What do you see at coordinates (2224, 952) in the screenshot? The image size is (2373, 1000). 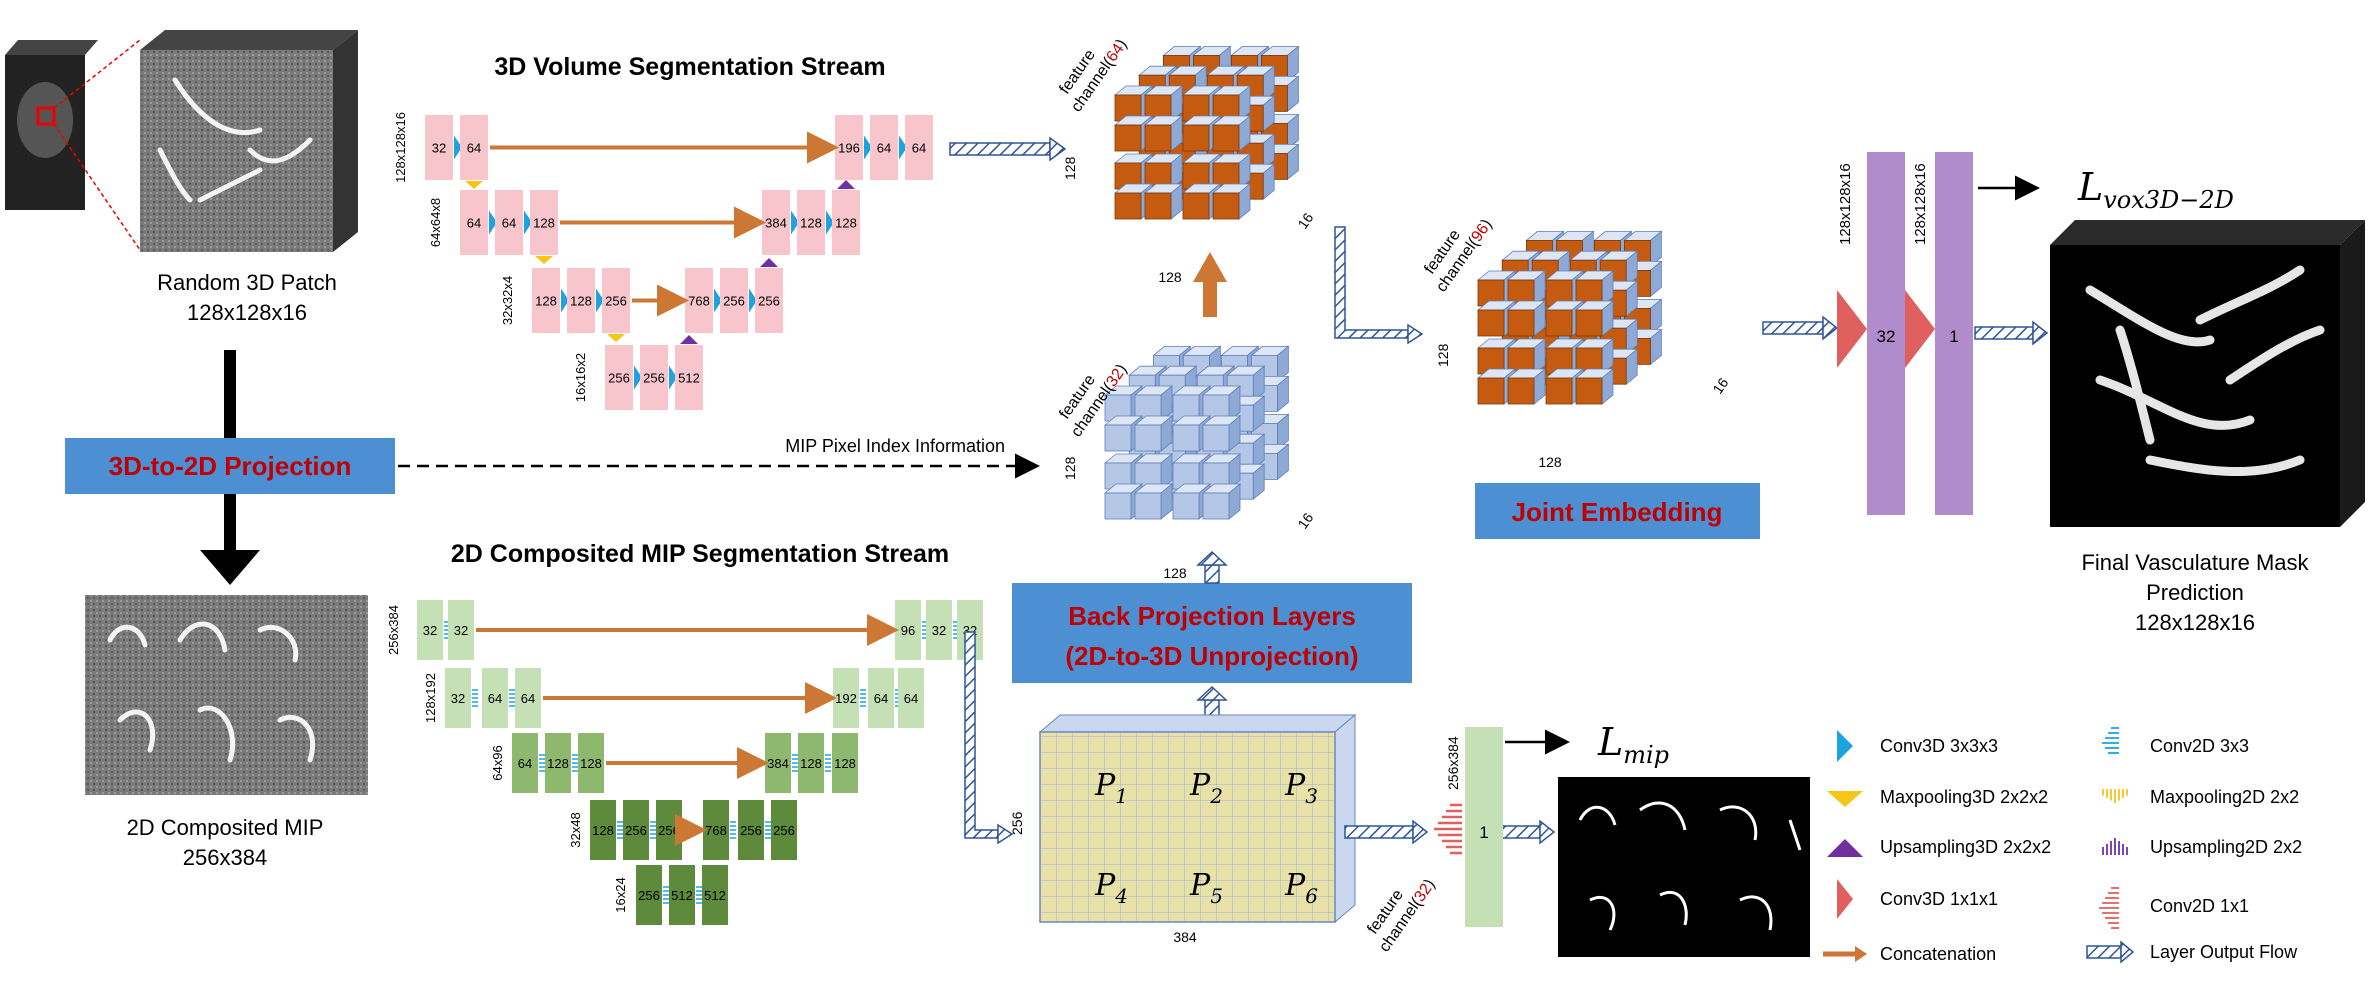 I see `legend-label-flow: Layer Output Flow` at bounding box center [2224, 952].